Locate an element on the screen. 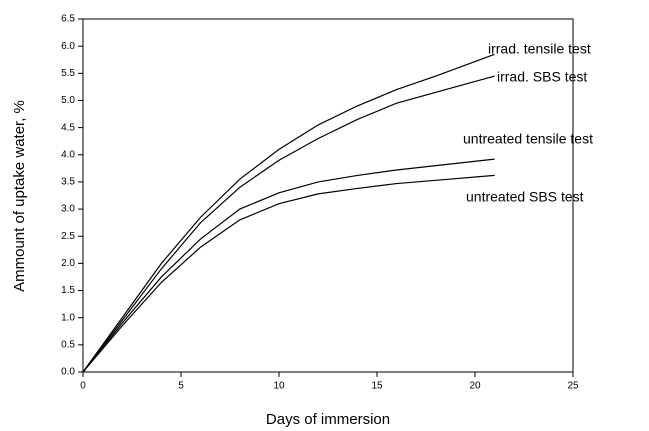 This screenshot has height=431, width=649. y-tick-label: 4.5 is located at coordinates (68, 127).